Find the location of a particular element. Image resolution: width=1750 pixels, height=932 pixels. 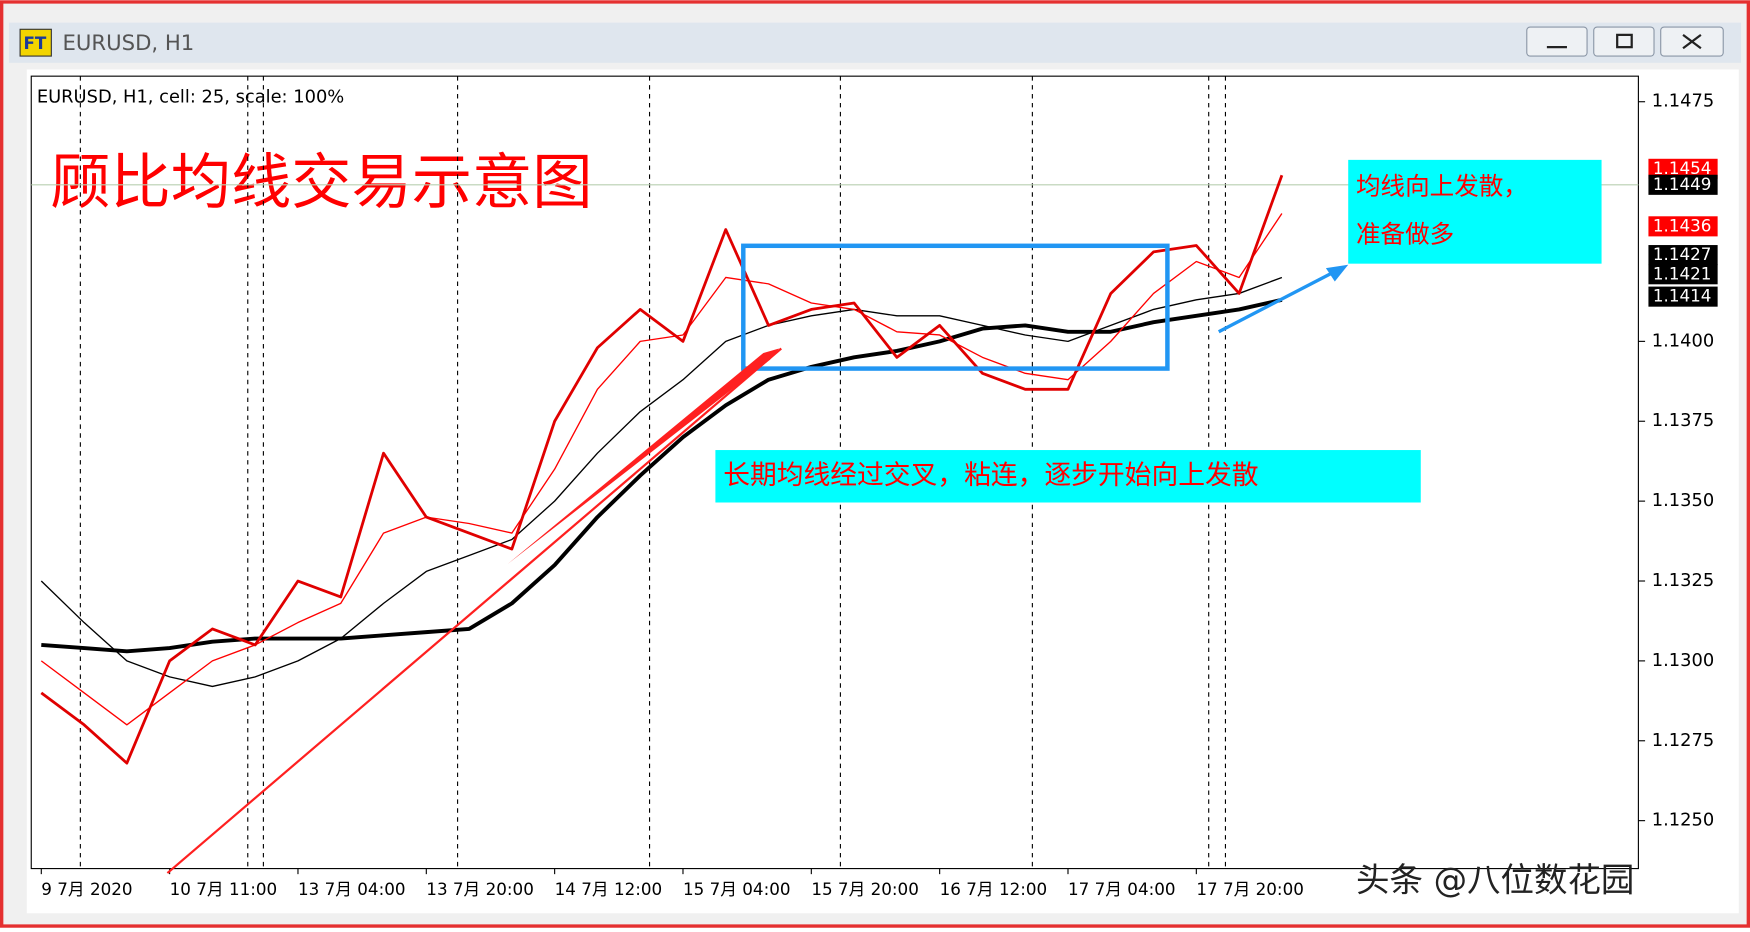

price-label: 1.1421 is located at coordinates (1682, 273).